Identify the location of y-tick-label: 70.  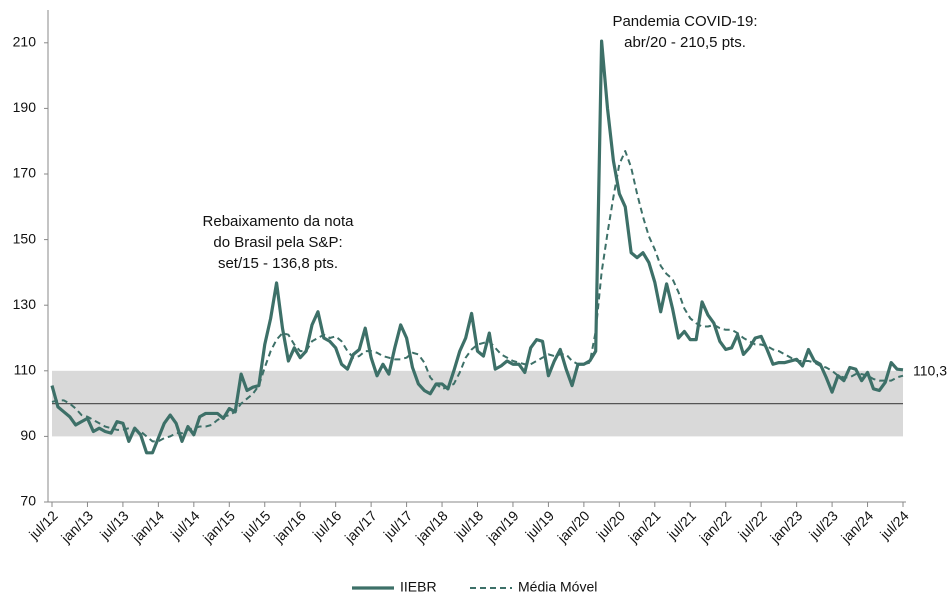
(28, 501).